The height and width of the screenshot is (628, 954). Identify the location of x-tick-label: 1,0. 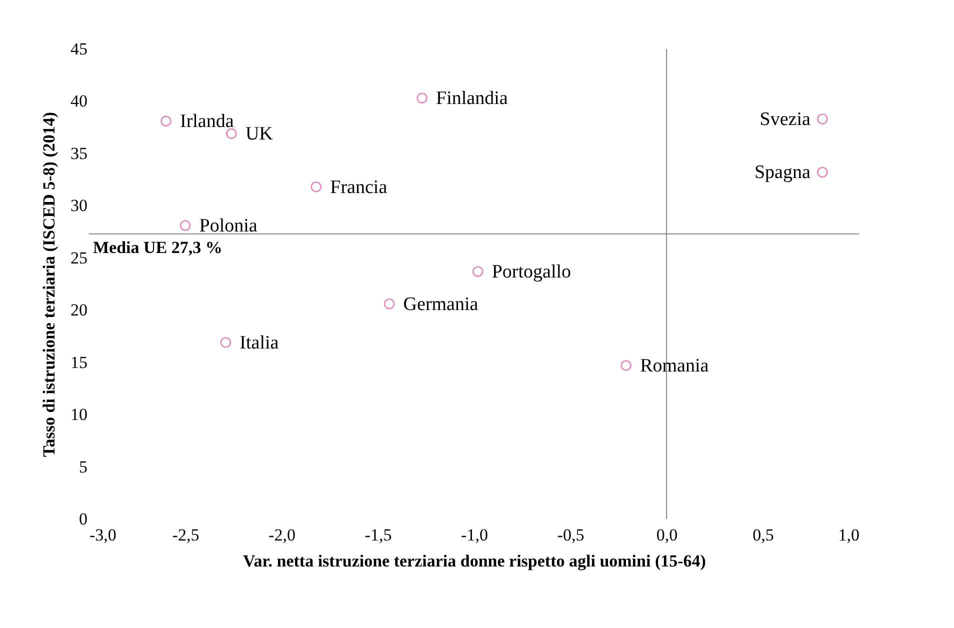
(849, 535).